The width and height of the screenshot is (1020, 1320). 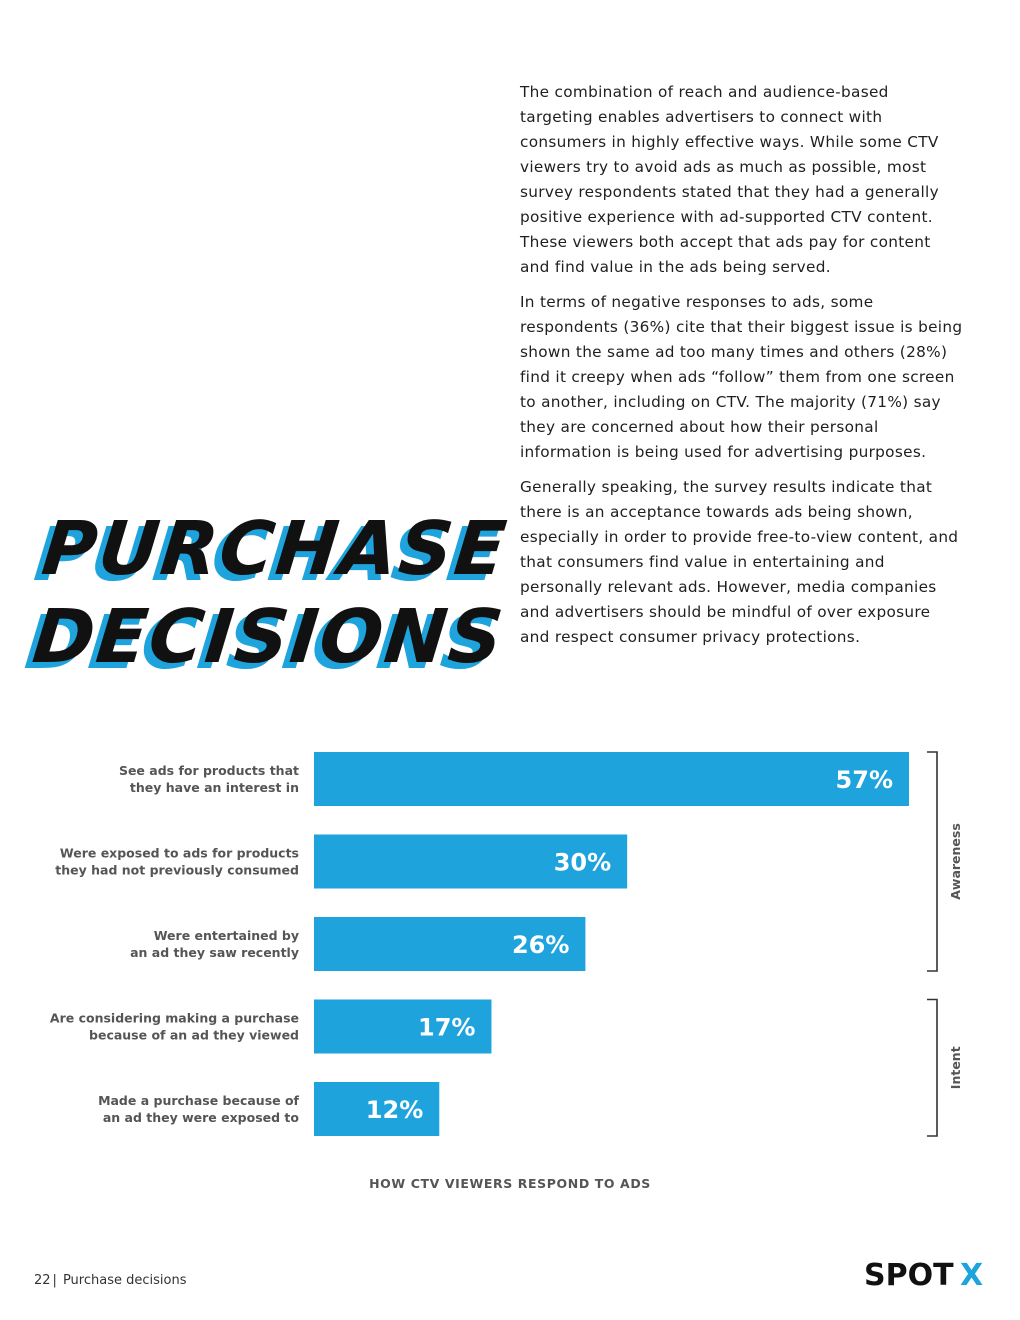 I want to click on bar-value-label: 12%, so click(x=394, y=1110).